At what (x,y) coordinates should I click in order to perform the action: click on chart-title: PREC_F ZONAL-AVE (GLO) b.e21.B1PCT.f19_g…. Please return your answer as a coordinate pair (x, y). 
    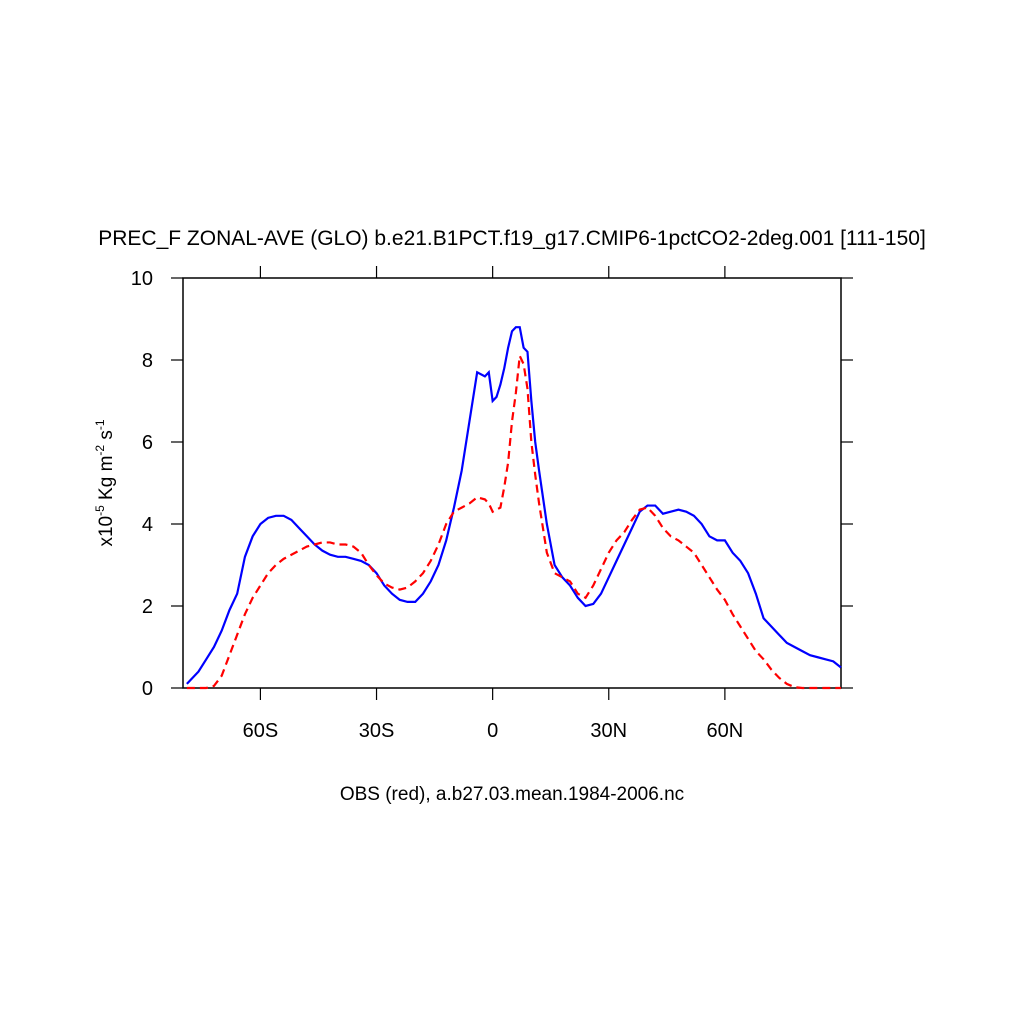
    Looking at the image, I should click on (512, 238).